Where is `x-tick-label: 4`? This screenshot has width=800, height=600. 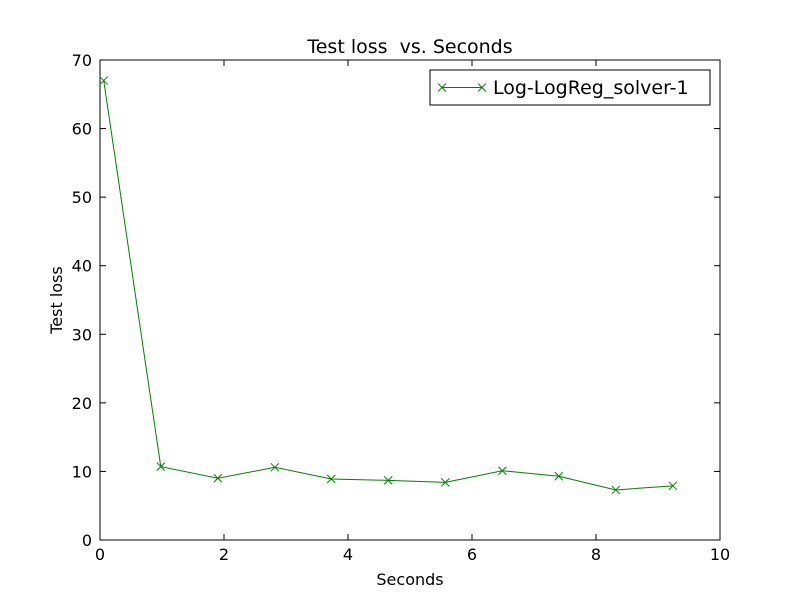 x-tick-label: 4 is located at coordinates (348, 554).